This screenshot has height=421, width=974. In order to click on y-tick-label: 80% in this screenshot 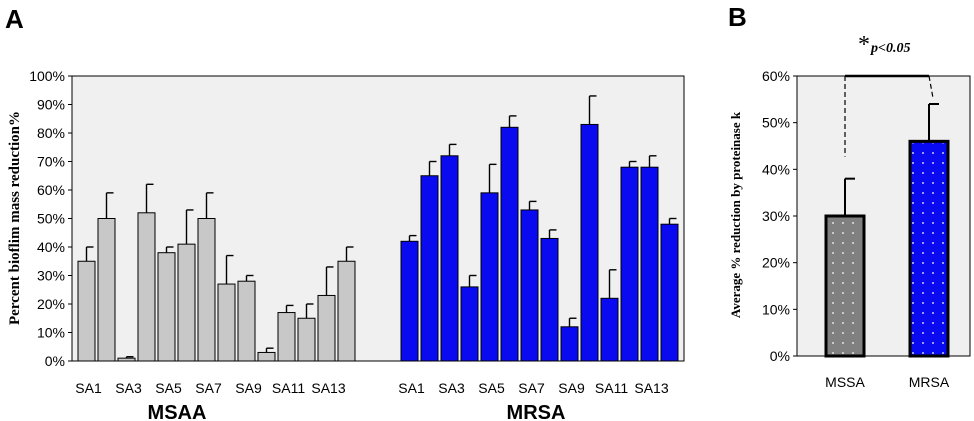, I will do `click(51, 133)`.